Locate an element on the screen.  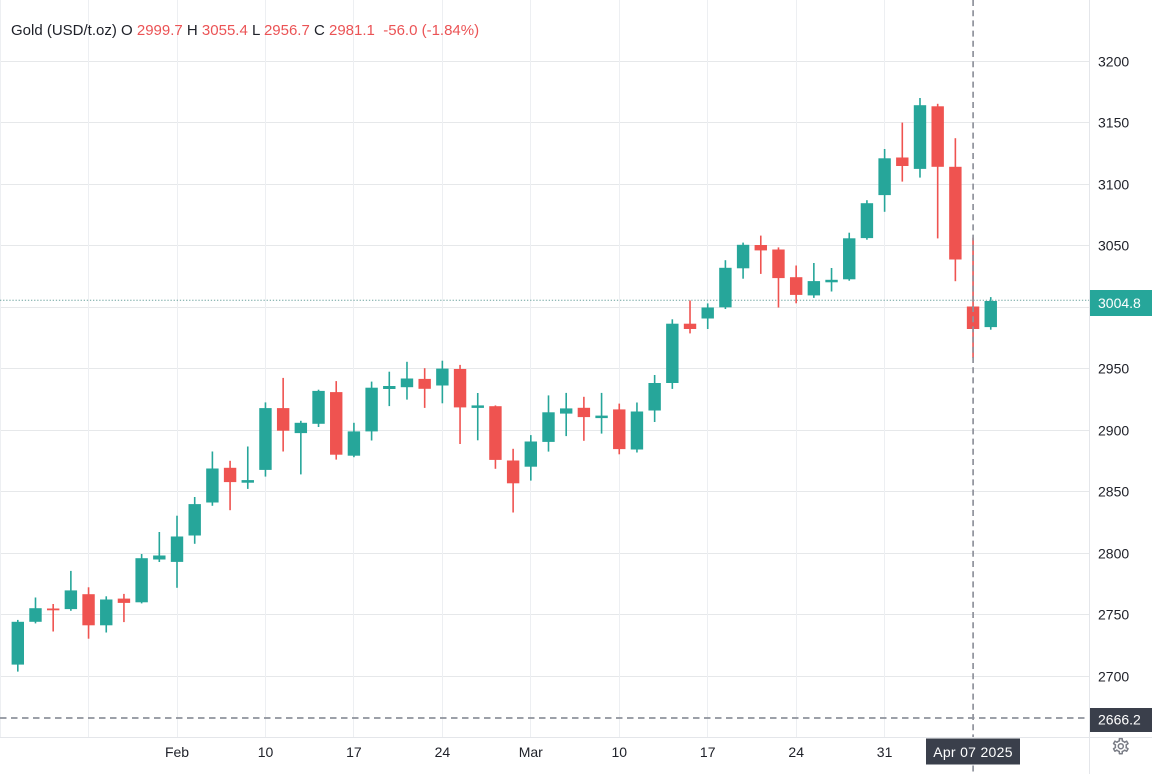
svg-text: 2950 is located at coordinates (1113, 369).